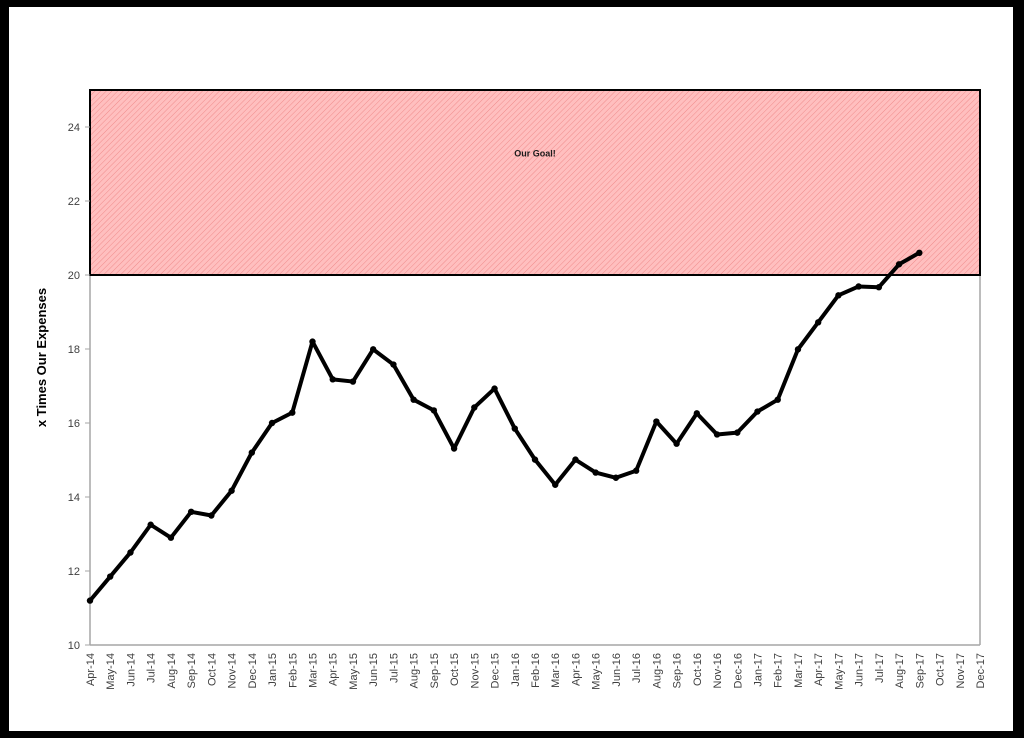  I want to click on x-tick-label: Apr-16, so click(576, 669).